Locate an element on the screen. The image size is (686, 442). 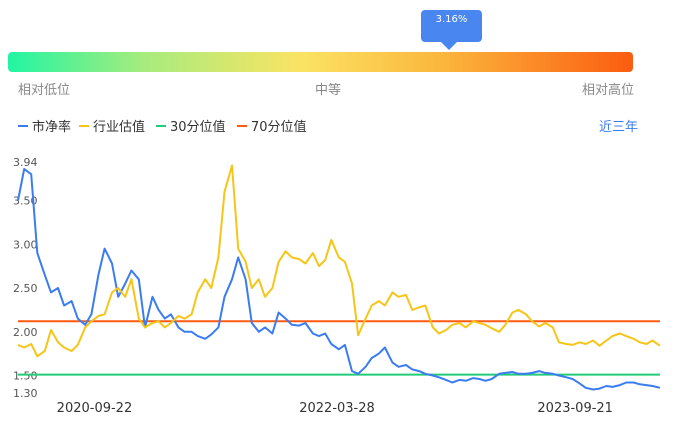
percentile-gradient-bar is located at coordinates (320, 62).